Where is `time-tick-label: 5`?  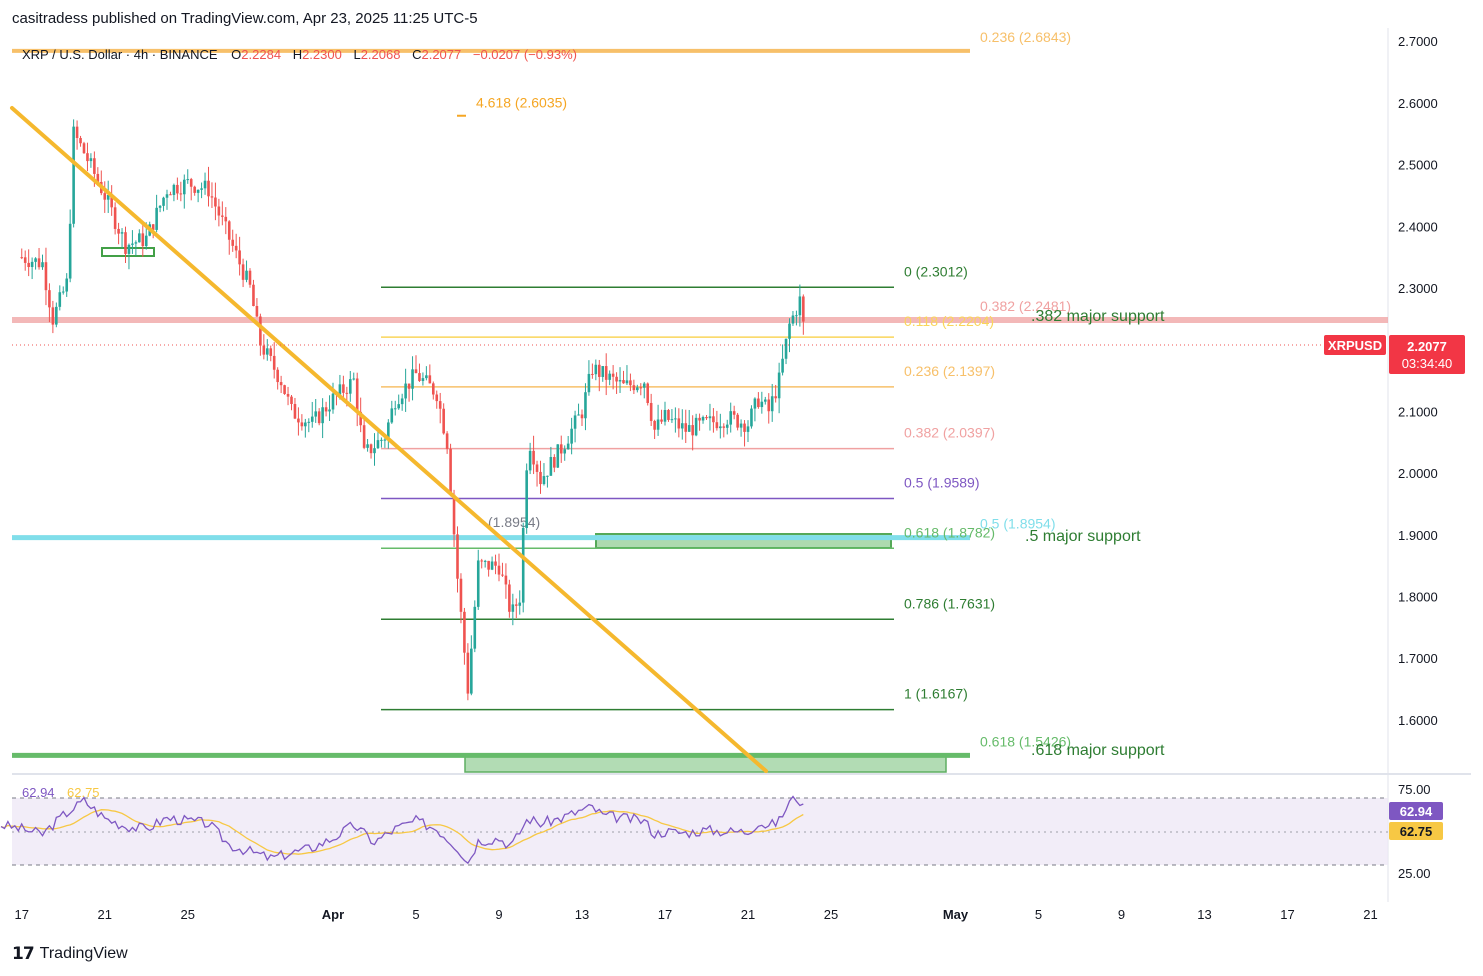
time-tick-label: 5 is located at coordinates (415, 914).